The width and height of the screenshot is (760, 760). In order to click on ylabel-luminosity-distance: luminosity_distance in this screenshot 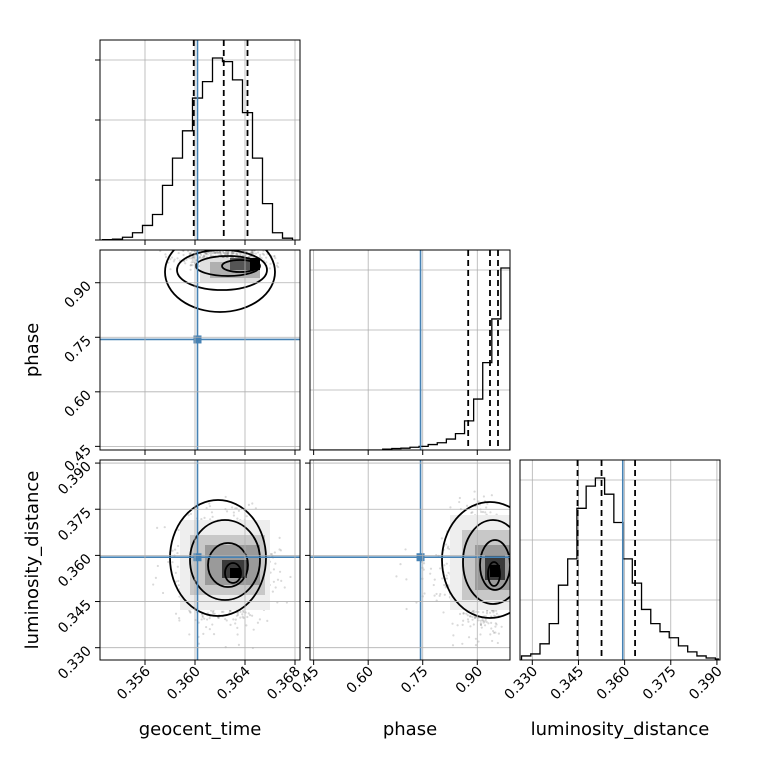, I will do `click(32, 560)`.